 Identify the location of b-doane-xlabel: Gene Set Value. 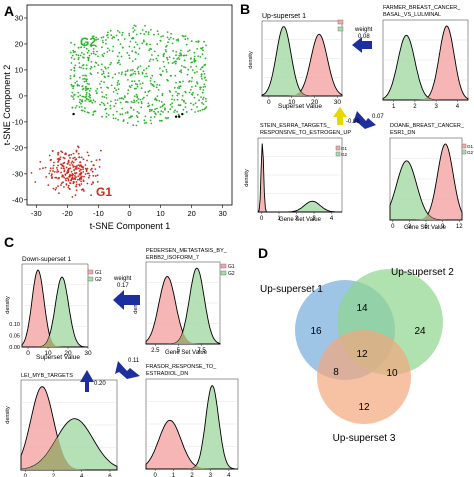
(425, 228).